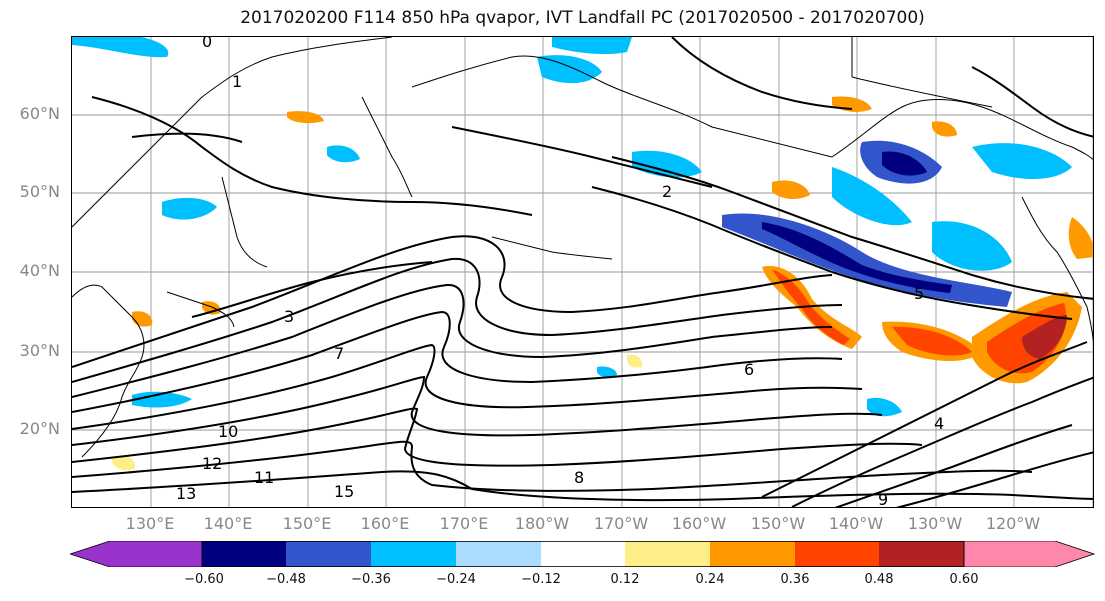  I want to click on lon-label-150e: 150°E, so click(307, 523).